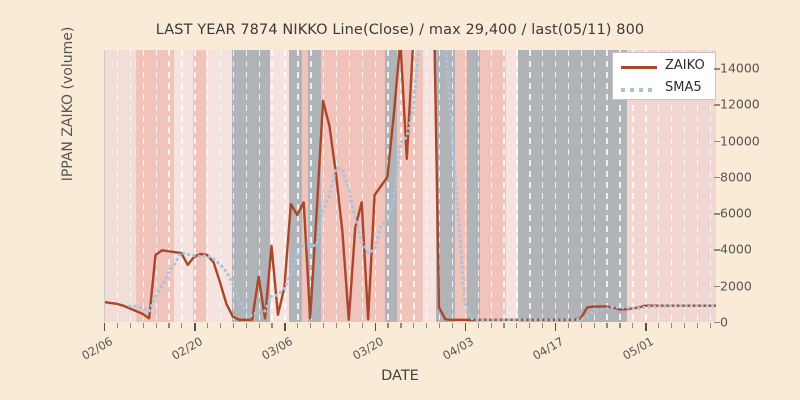 Image resolution: width=800 pixels, height=400 pixels. What do you see at coordinates (683, 87) in the screenshot?
I see `legend-label: SMA5` at bounding box center [683, 87].